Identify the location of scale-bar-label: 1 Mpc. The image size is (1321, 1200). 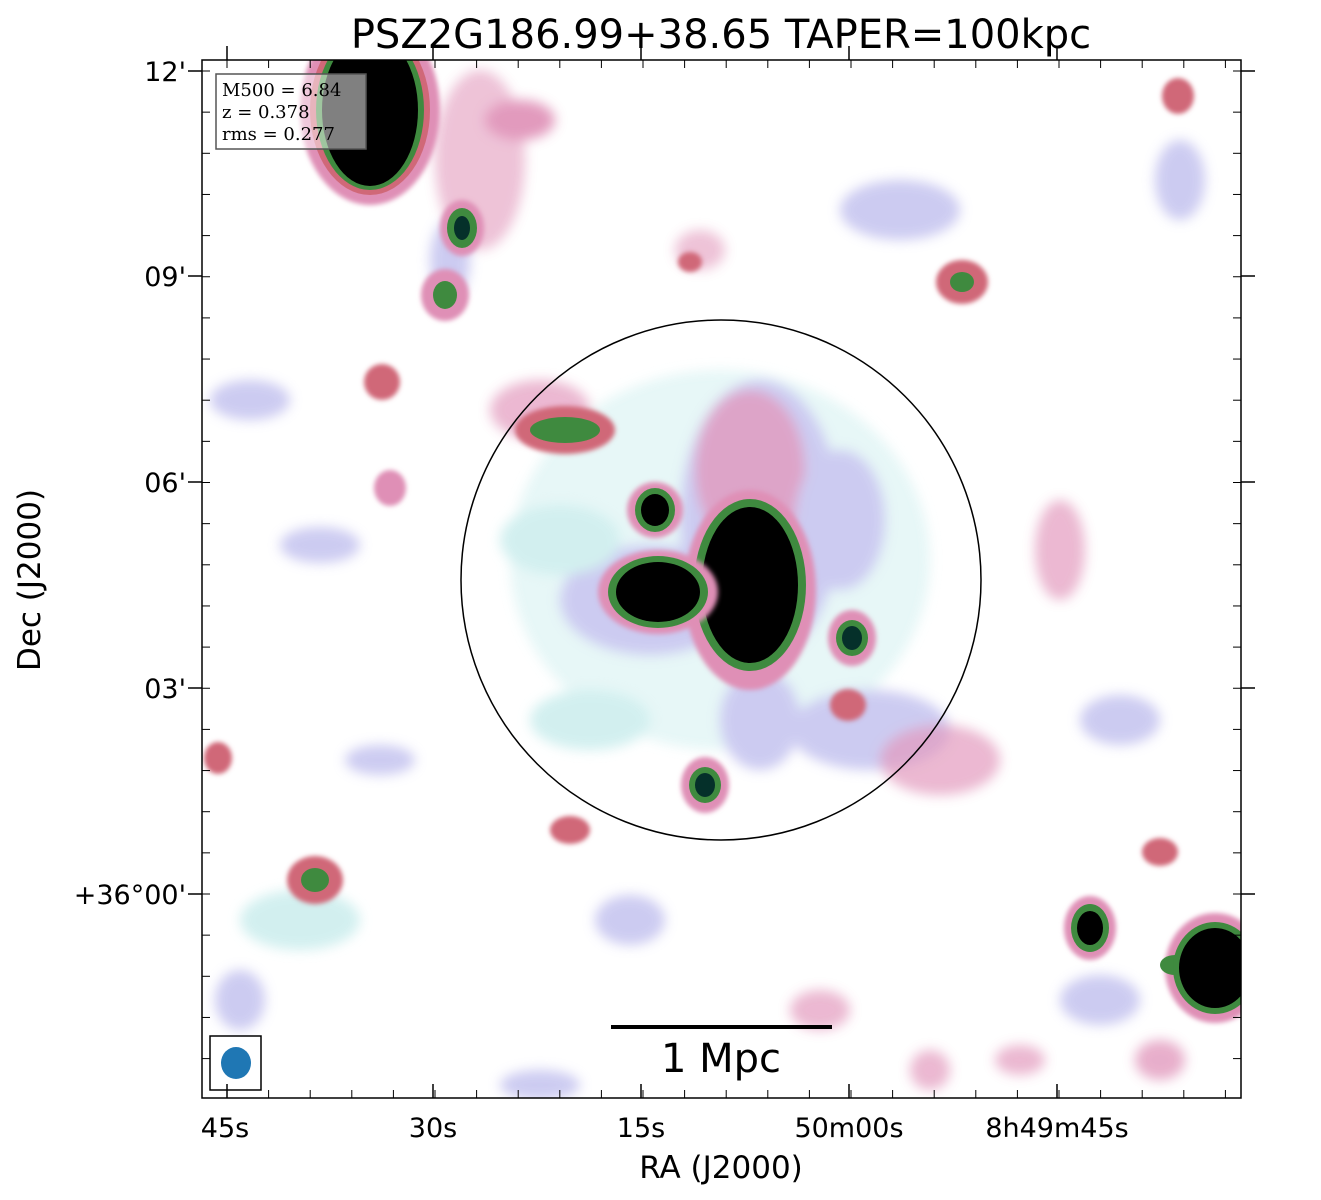
(721, 1059).